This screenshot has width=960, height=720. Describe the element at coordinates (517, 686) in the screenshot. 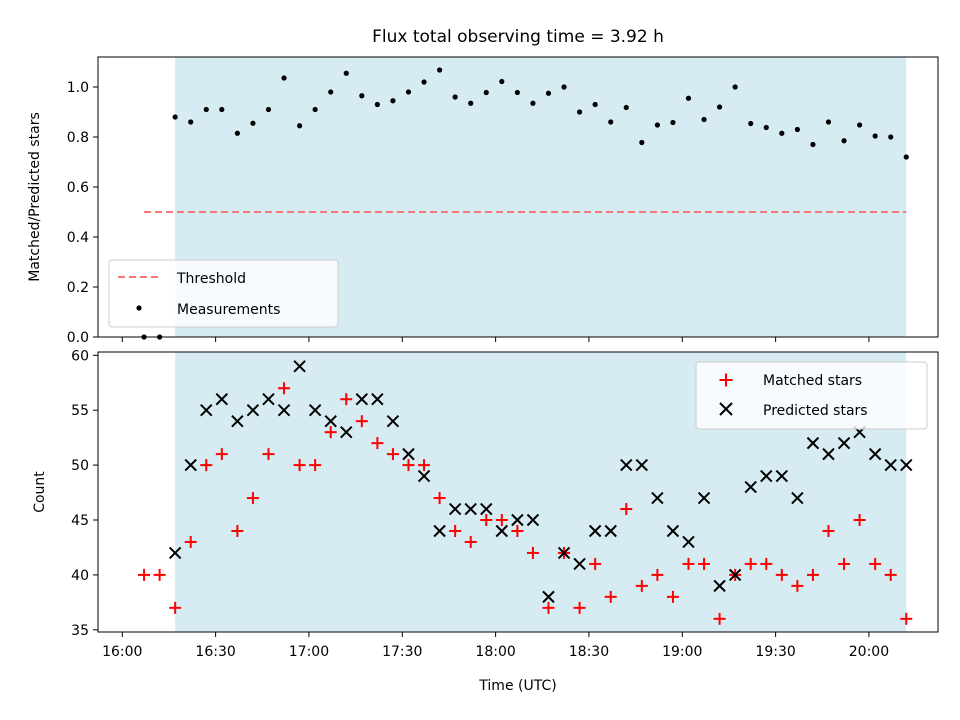

I see `x-axis-label: Time (UTC)` at that location.